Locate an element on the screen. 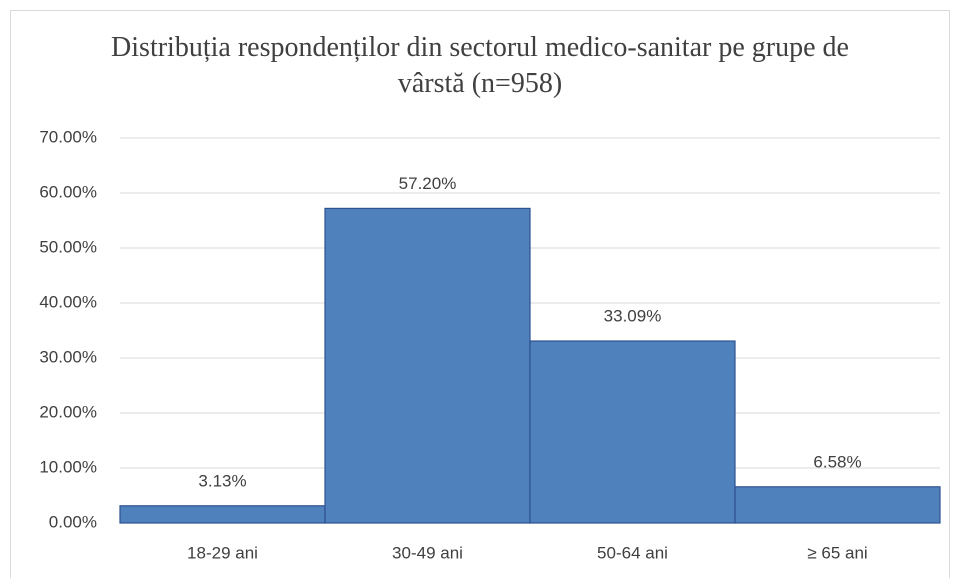  data-label: 57.20% is located at coordinates (428, 183).